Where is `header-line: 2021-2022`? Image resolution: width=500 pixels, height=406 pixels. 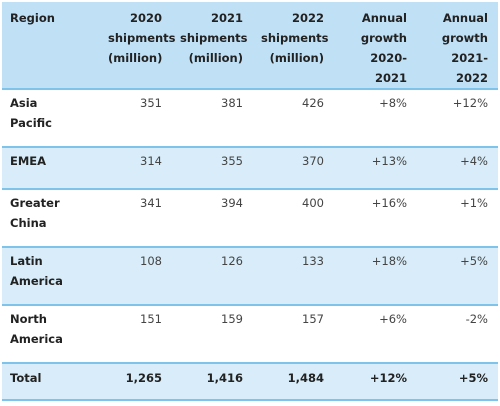
header-line: 2021-2022 is located at coordinates (469, 68).